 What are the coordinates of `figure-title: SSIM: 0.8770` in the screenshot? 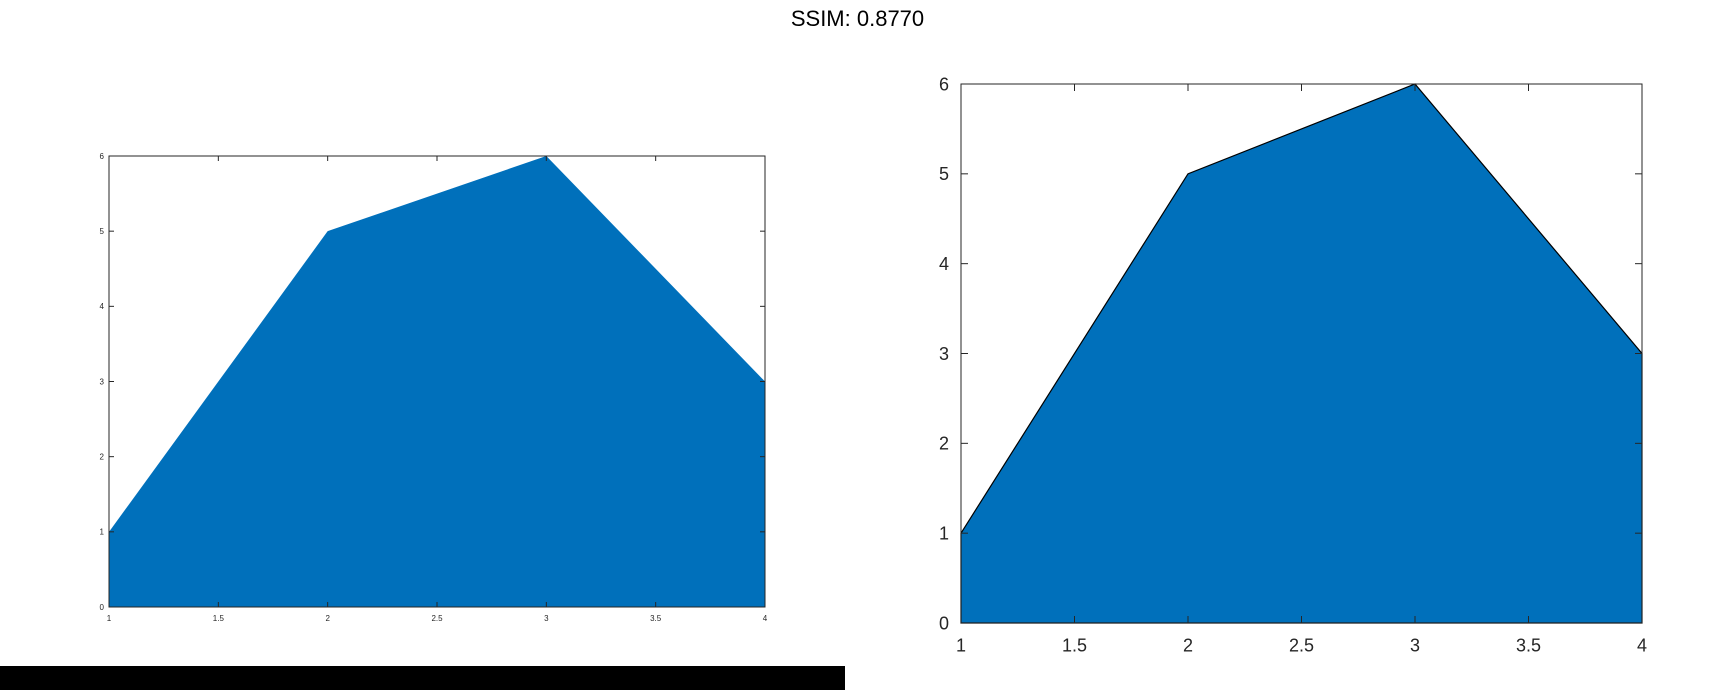 It's located at (857, 18).